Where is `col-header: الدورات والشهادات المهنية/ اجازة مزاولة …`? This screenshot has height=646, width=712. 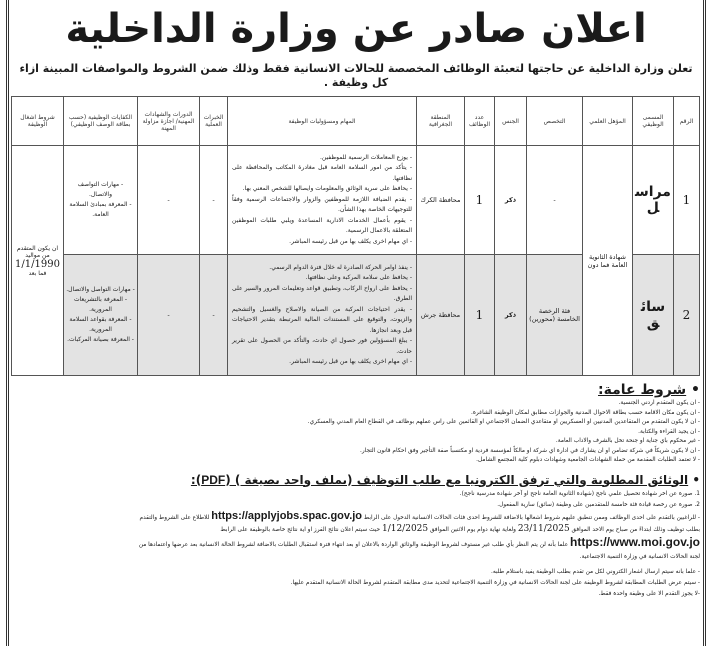 col-header: الدورات والشهادات المهنية/ اجازة مزاولة … is located at coordinates (168, 121).